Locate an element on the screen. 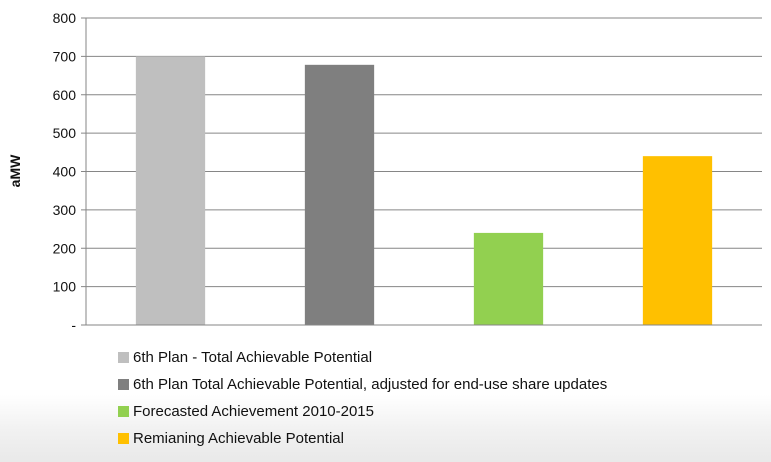  legend-item: Forecasted Achievement 2010-2015 is located at coordinates (362, 411).